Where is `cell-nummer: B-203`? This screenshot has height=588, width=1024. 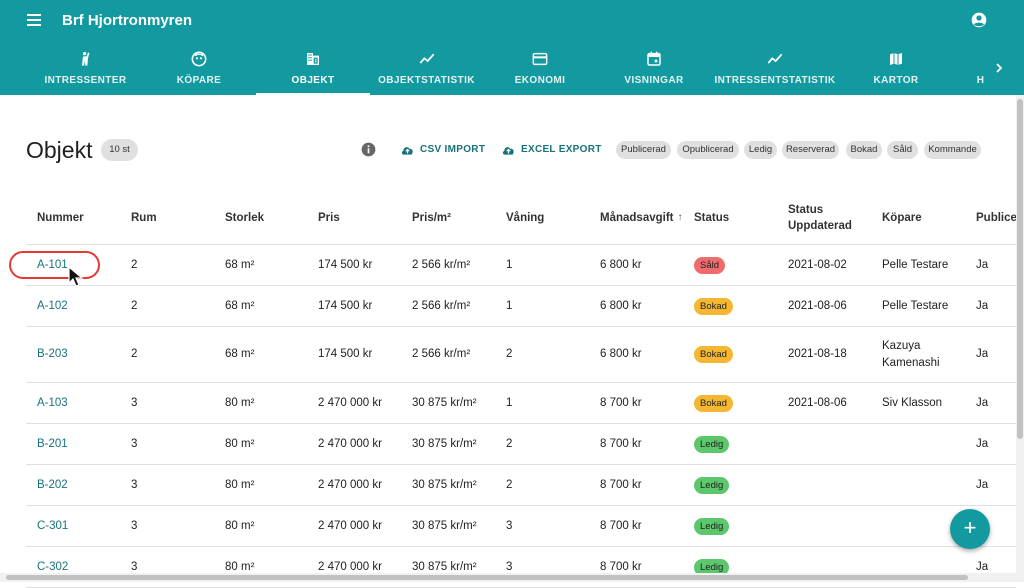
cell-nummer: B-203 is located at coordinates (52, 354).